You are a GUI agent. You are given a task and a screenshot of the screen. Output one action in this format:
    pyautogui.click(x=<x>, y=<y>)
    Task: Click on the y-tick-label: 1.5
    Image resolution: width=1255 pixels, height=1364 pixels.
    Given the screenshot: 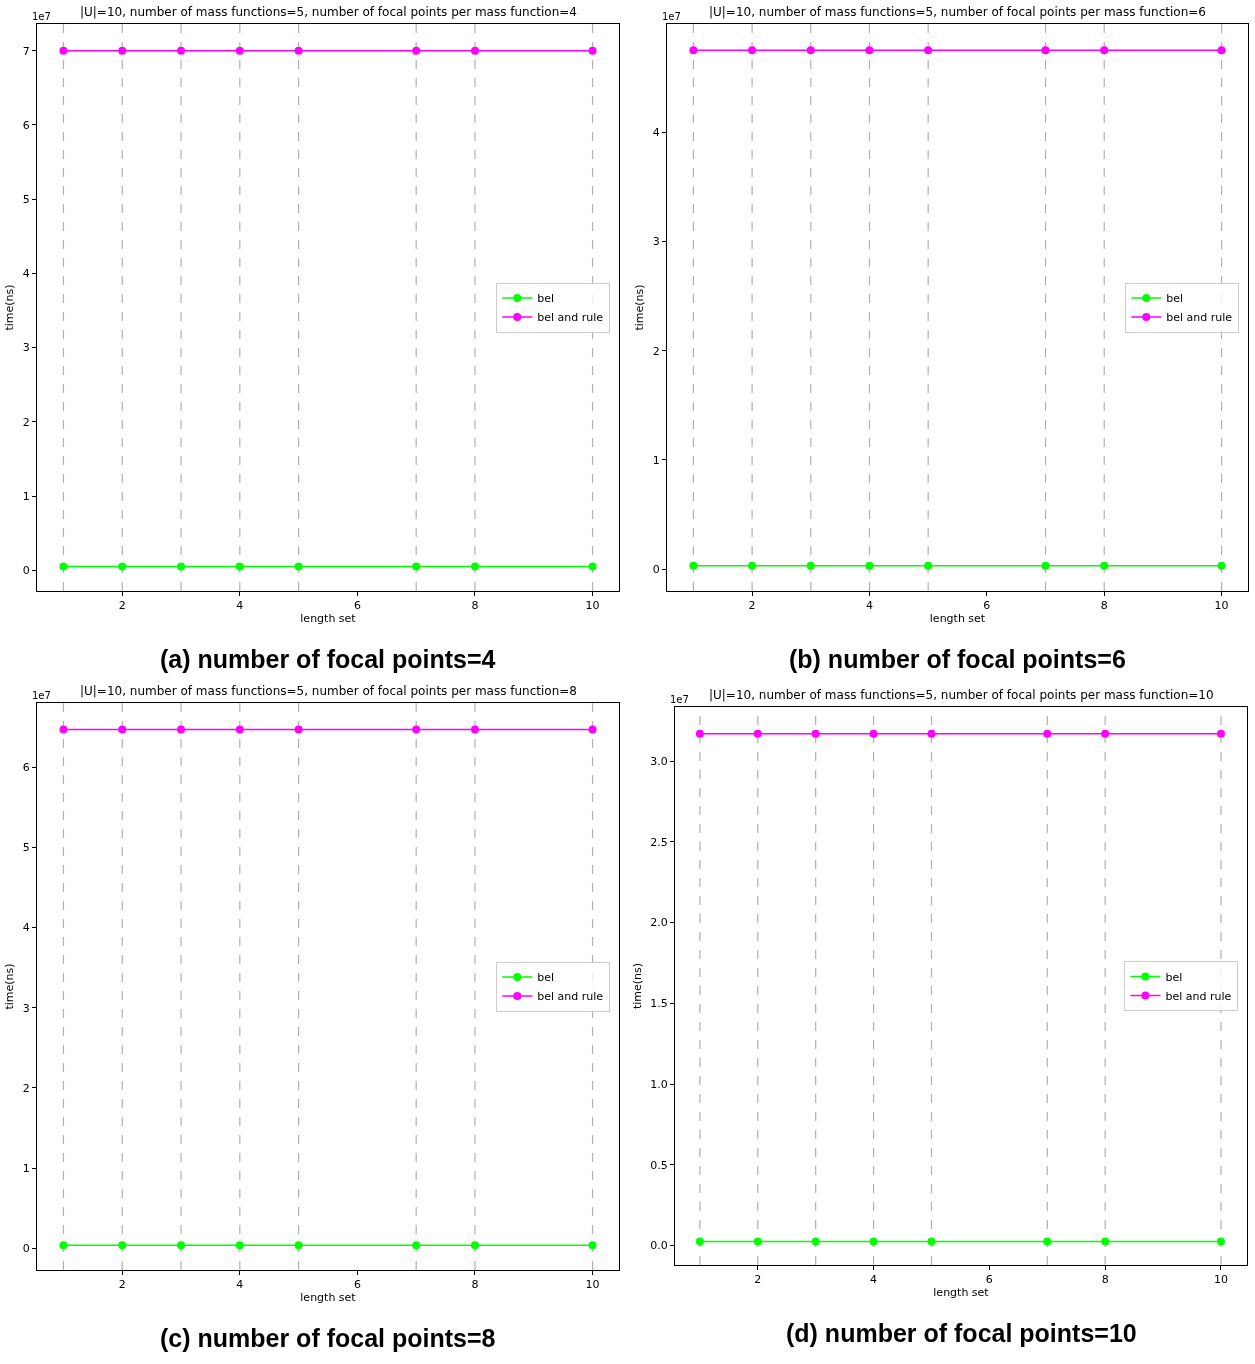 What is the action you would take?
    pyautogui.click(x=659, y=1004)
    